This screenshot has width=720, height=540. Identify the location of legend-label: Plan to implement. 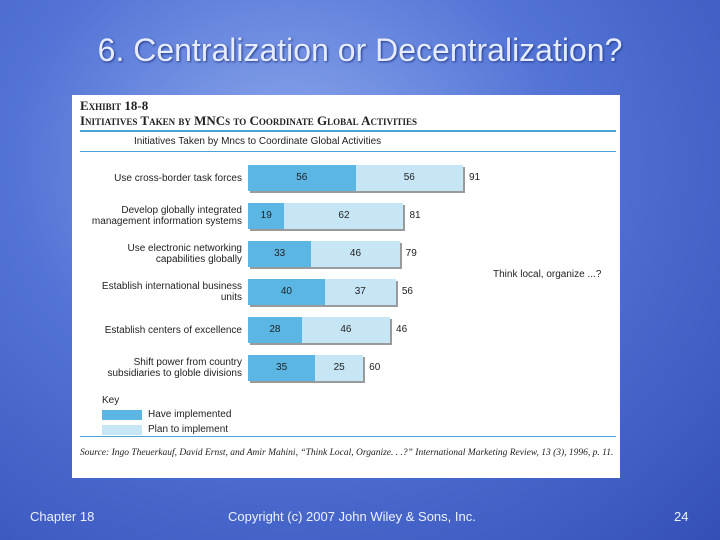
(188, 429).